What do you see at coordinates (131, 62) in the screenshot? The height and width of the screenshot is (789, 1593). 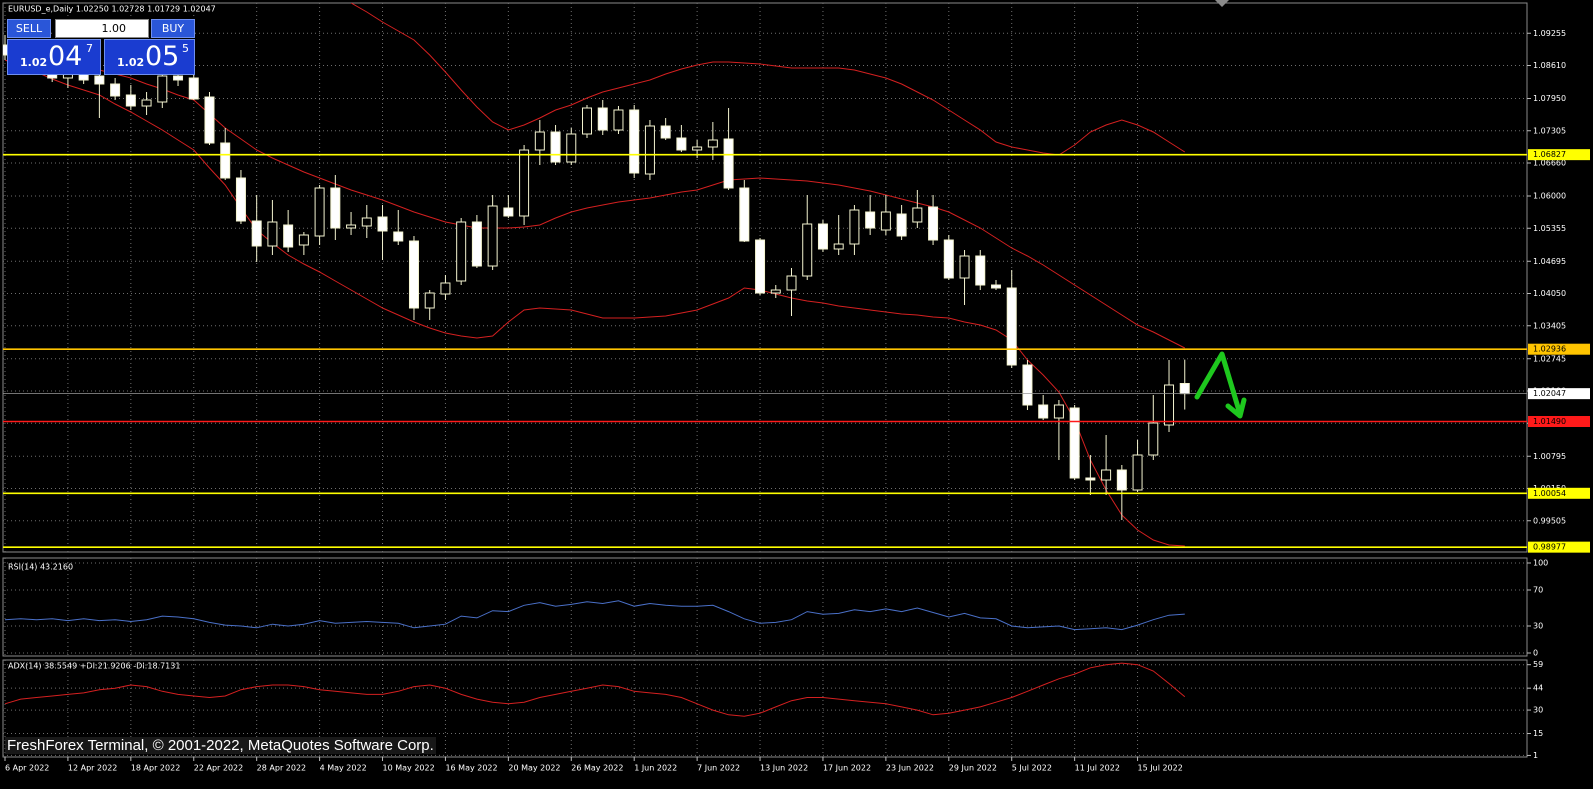 I see `ask-big: 1.02` at bounding box center [131, 62].